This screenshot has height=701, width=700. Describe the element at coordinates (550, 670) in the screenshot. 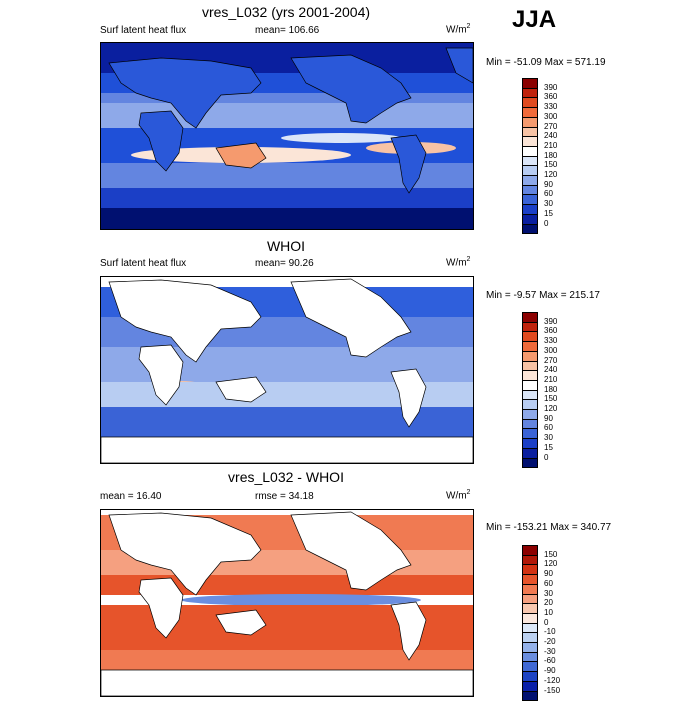

I see `colorbar-tick-label: -90` at that location.